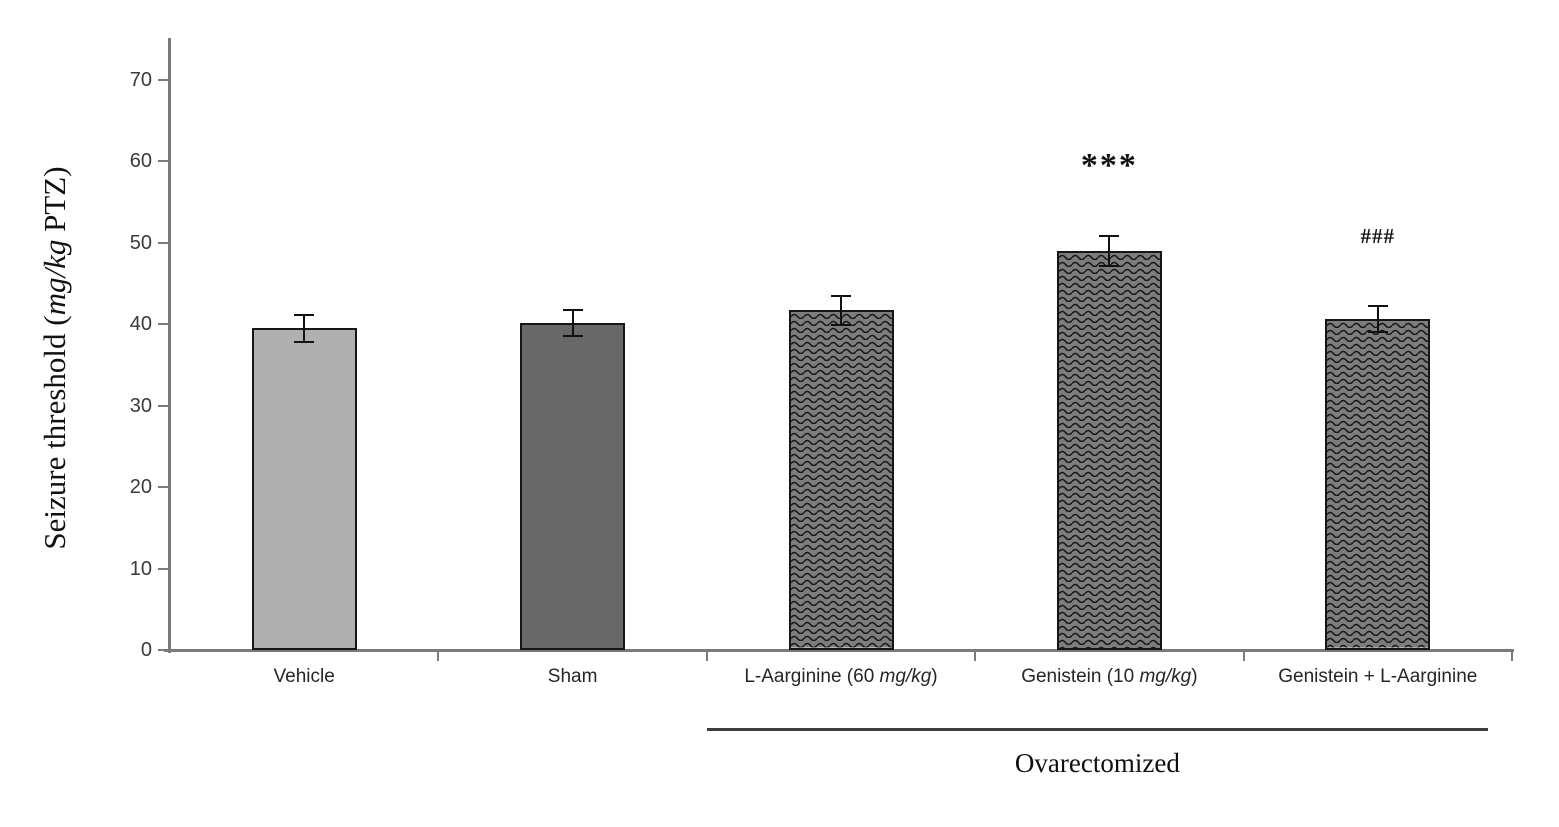  What do you see at coordinates (169, 345) in the screenshot?
I see `y-axis-line` at bounding box center [169, 345].